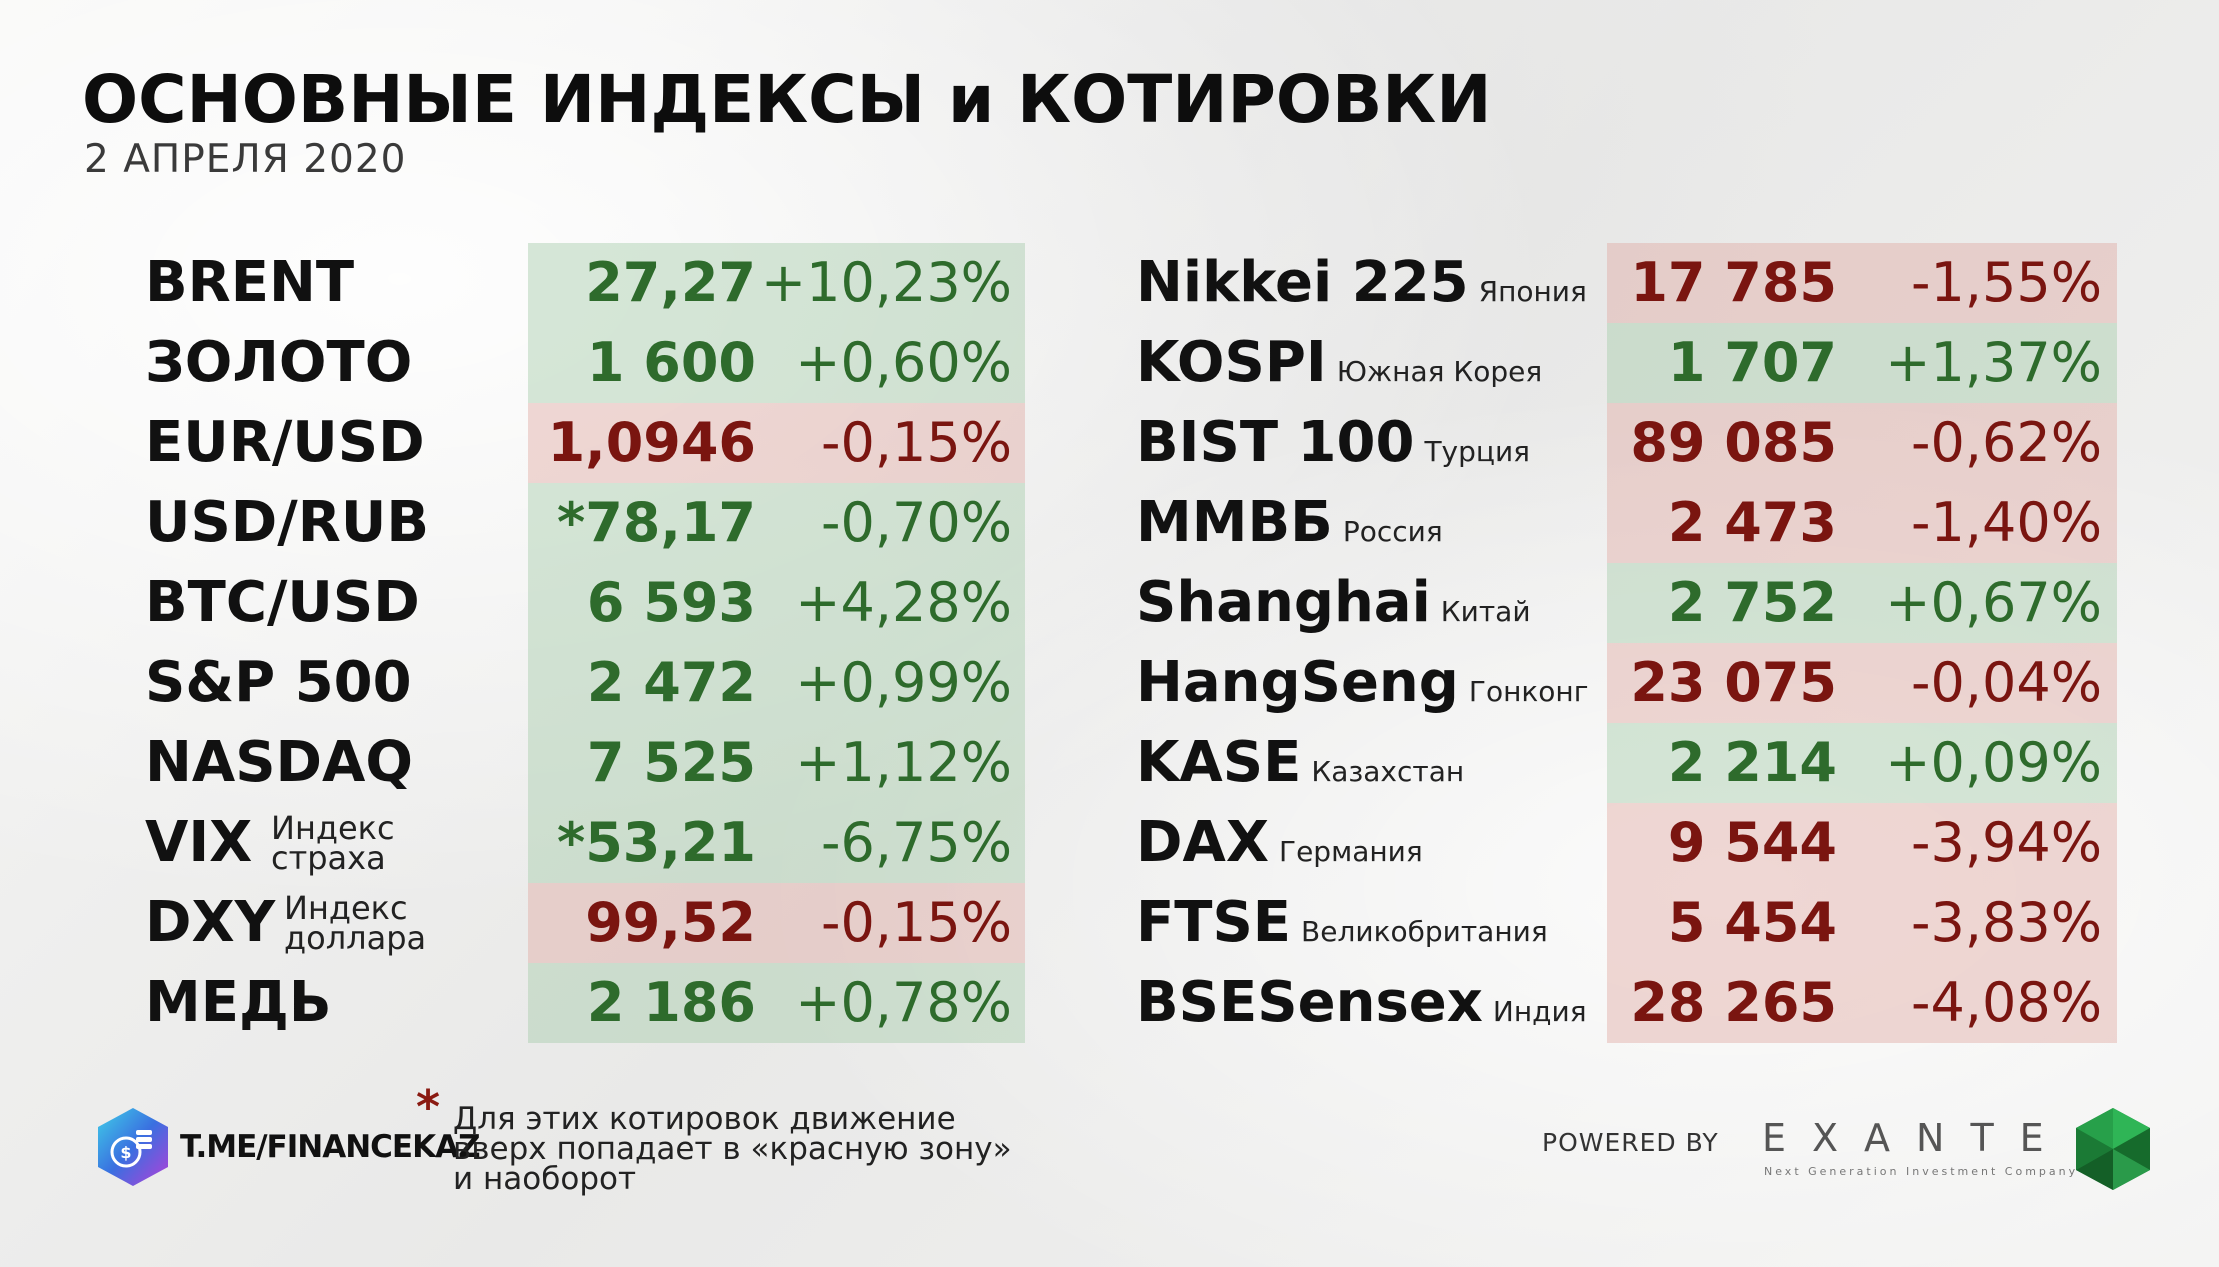 The width and height of the screenshot is (2219, 1267). I want to click on quote-change: -3,83%, so click(2006, 922).